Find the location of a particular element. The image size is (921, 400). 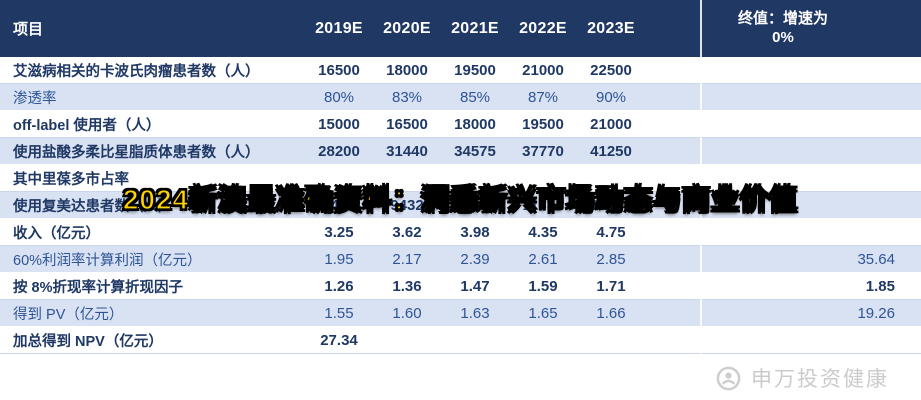

cell-value: 2.39 is located at coordinates (475, 259).